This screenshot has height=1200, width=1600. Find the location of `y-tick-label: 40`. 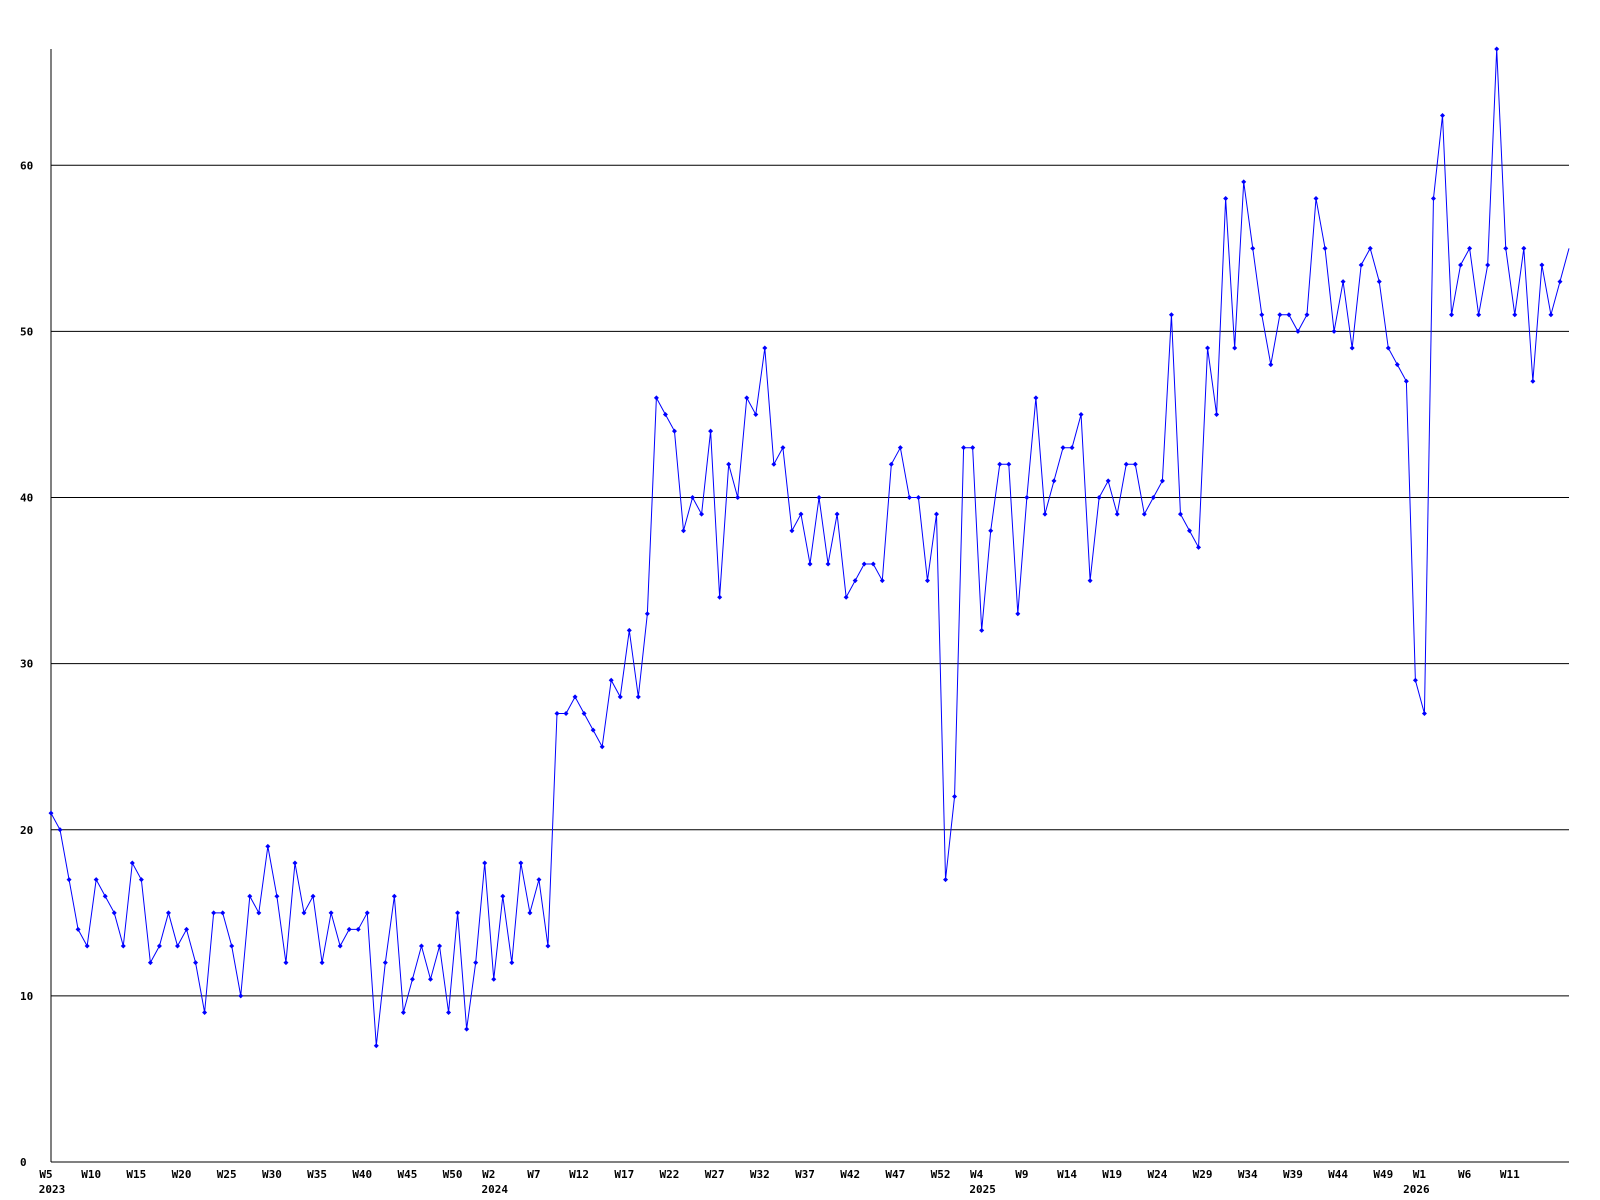

y-tick-label: 40 is located at coordinates (26, 498).